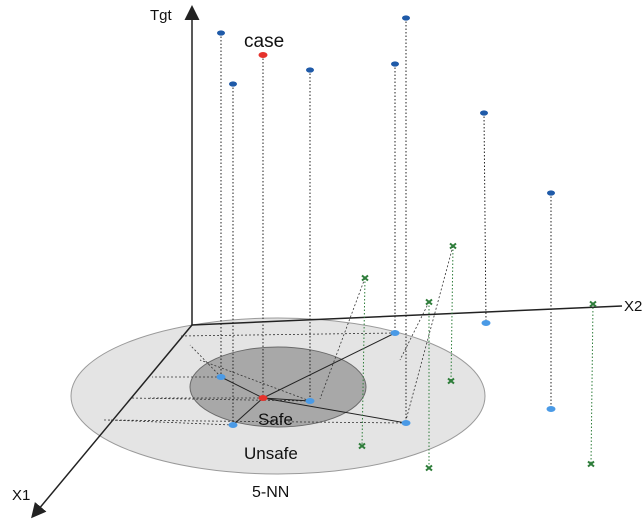  What do you see at coordinates (271, 453) in the screenshot?
I see `unsafe-label: Unsafe` at bounding box center [271, 453].